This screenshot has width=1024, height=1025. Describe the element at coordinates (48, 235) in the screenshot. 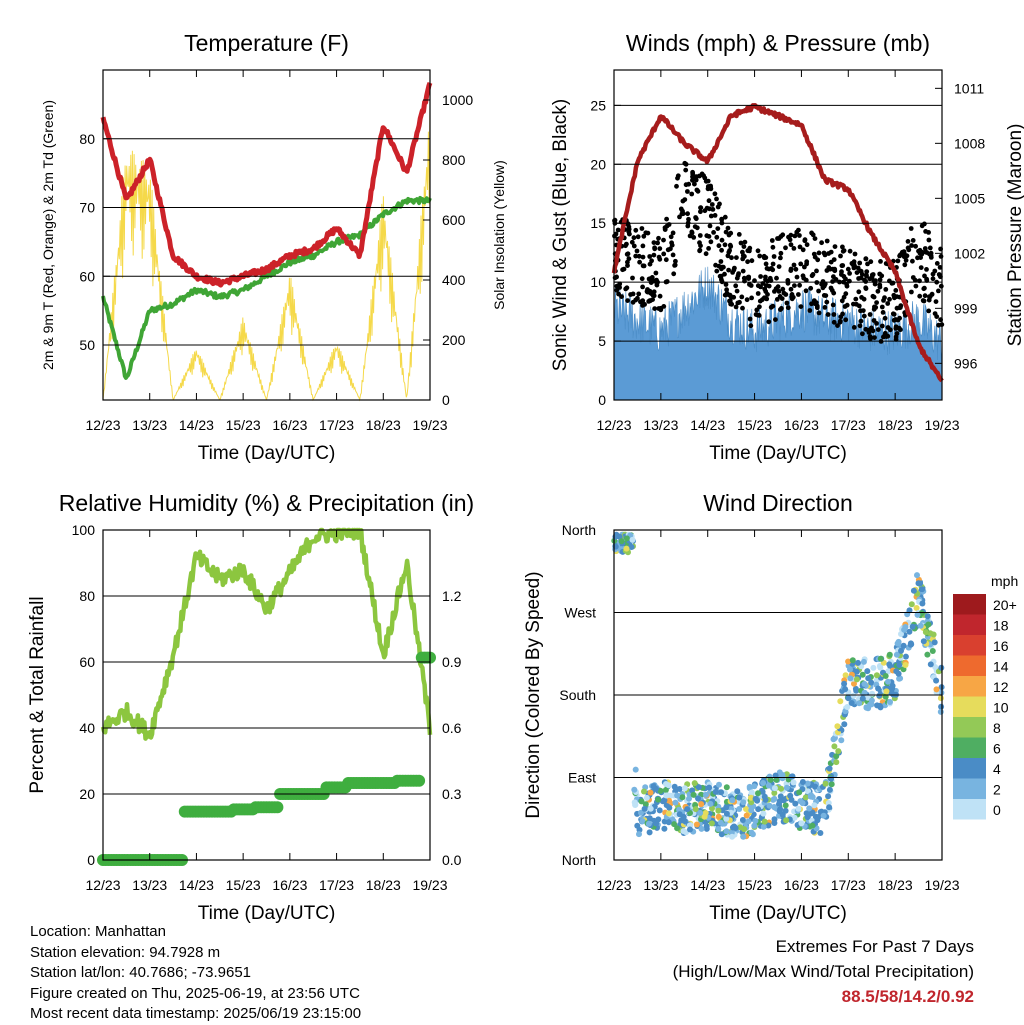

I see `temperature-ylabel-left: 2m & 9m T (Red, Orange) & 2m Td (Green)` at that location.